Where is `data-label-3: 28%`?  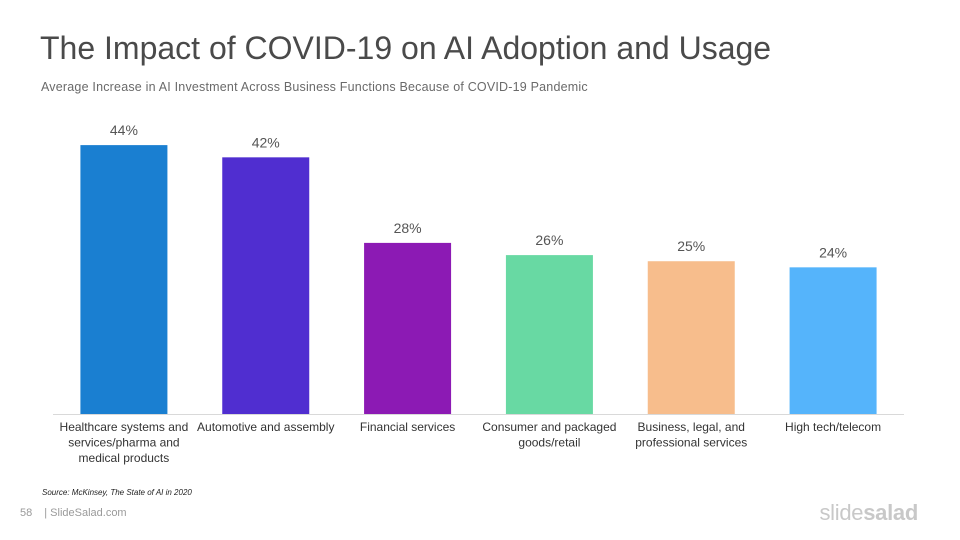
data-label-3: 28% is located at coordinates (408, 228).